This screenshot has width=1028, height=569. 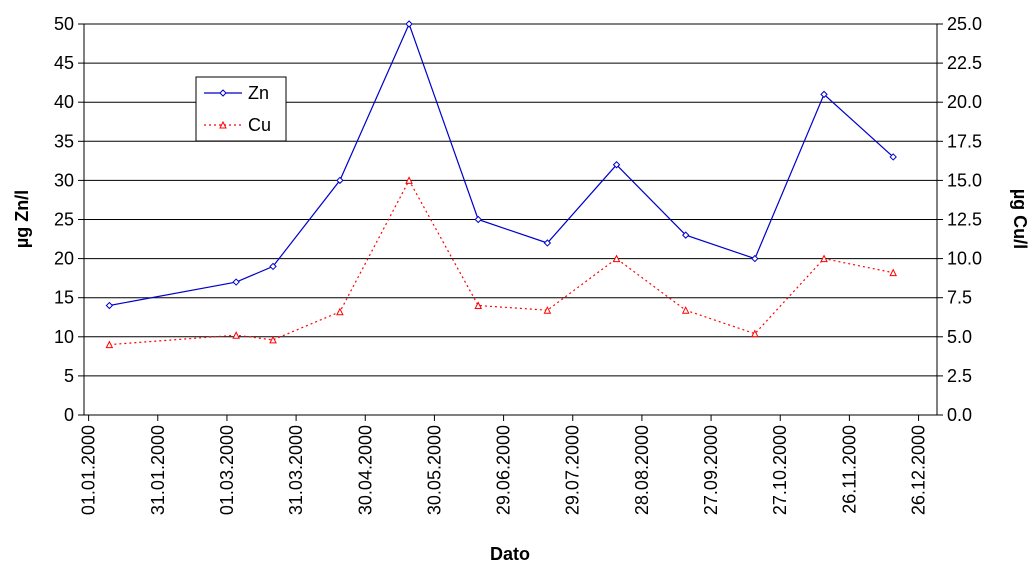 I want to click on left-y-tick-label: 40, so click(x=64, y=102).